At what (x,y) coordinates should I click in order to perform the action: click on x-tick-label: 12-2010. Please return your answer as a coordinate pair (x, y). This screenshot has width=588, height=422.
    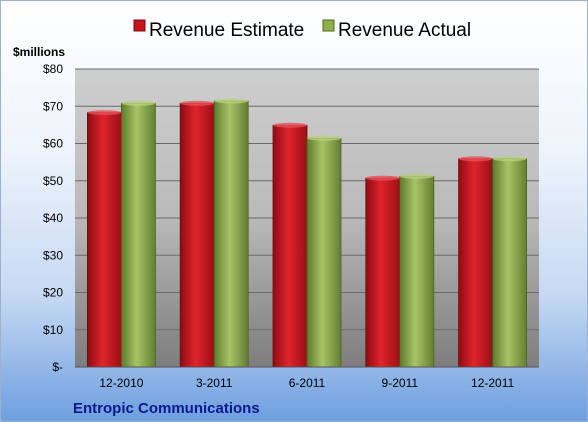
    Looking at the image, I should click on (121, 383).